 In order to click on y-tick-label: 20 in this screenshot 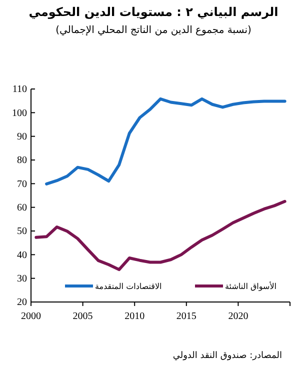, I will do `click(22, 302)`.